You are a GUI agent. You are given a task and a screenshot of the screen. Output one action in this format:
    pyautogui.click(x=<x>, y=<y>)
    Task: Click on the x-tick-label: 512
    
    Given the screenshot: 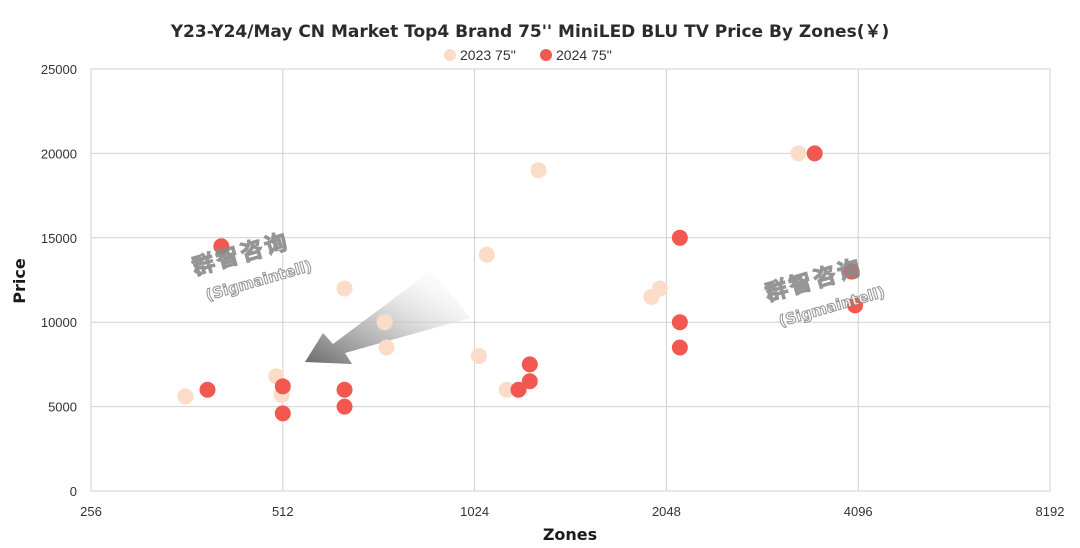 What is the action you would take?
    pyautogui.click(x=283, y=511)
    